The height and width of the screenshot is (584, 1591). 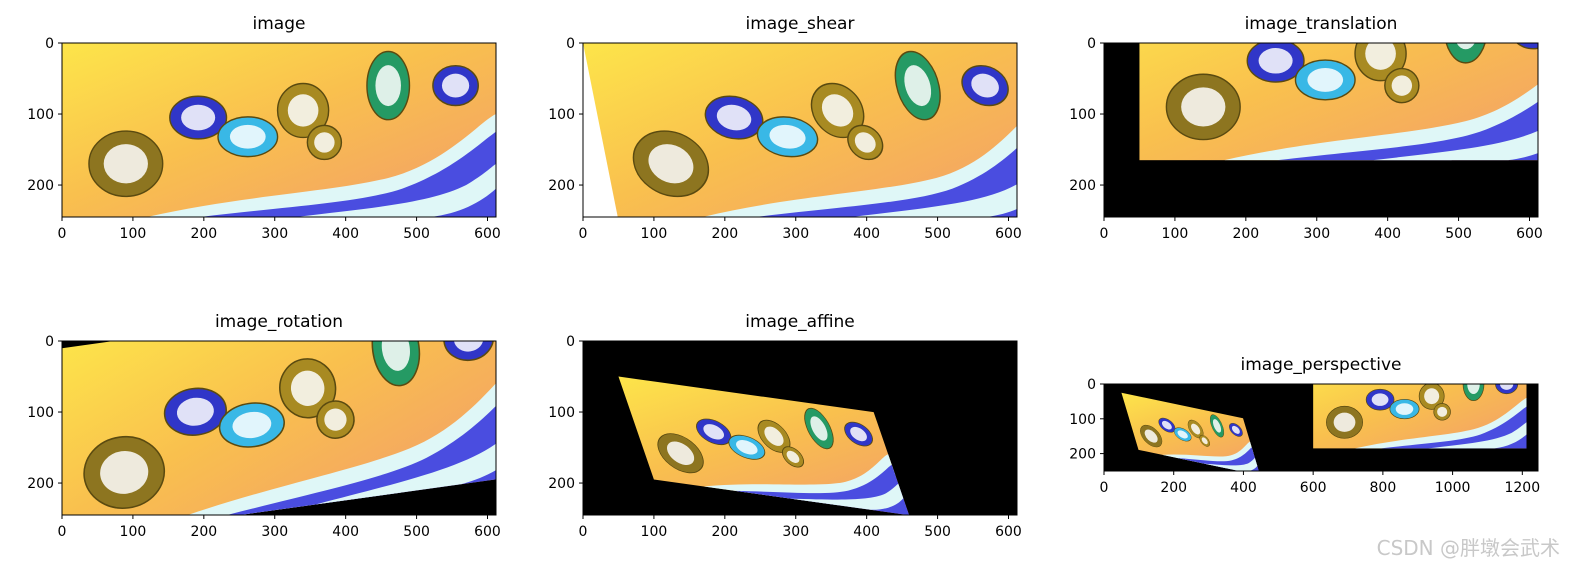 I want to click on pebble, so click(x=1527, y=46).